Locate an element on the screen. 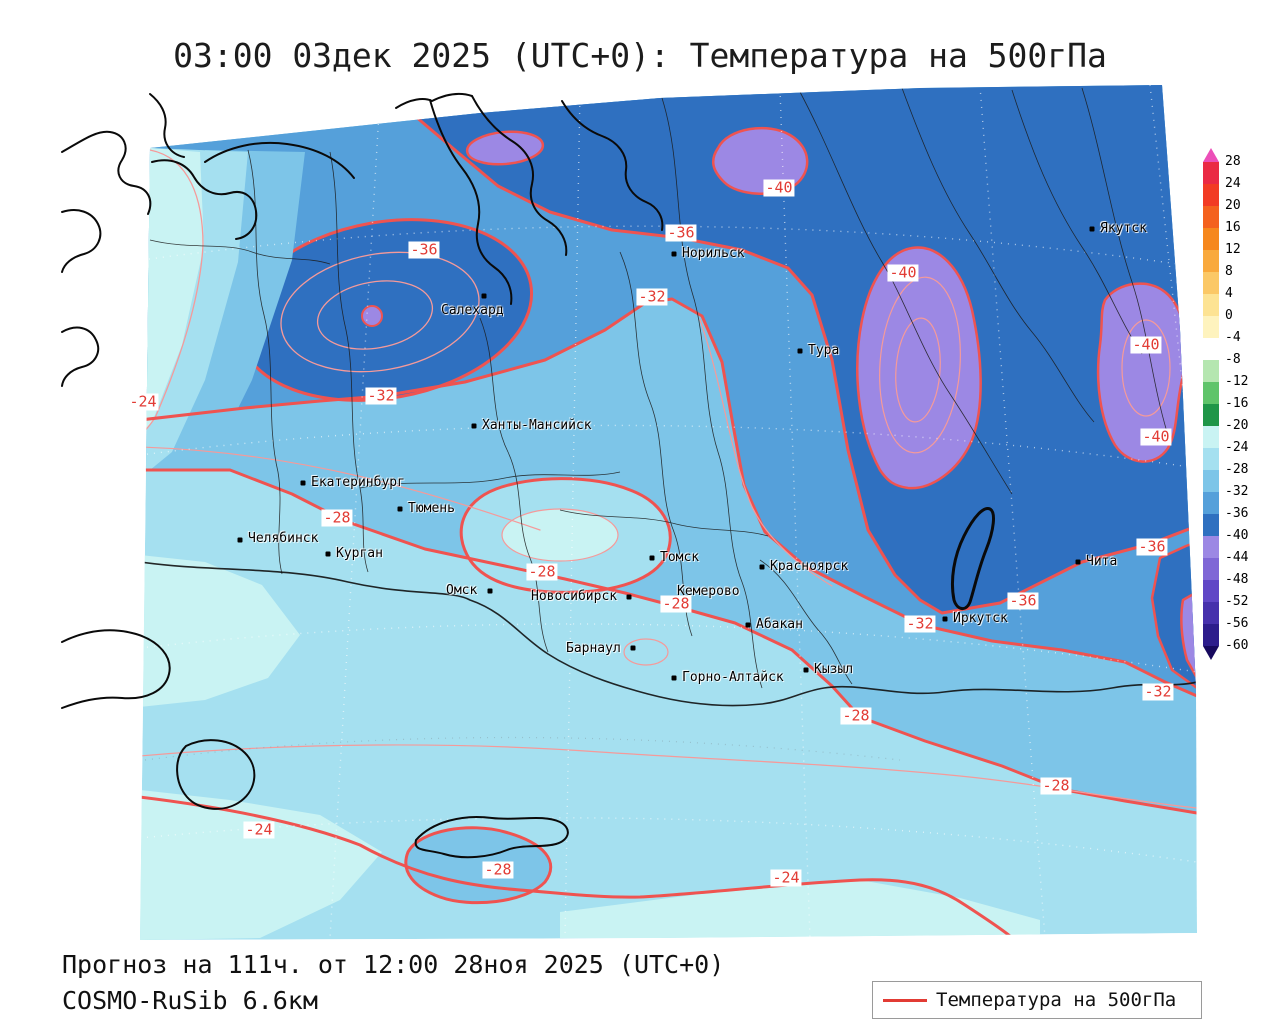 Image resolution: width=1280 pixels, height=1024 pixels. colorbar-label: -16 is located at coordinates (1237, 403).